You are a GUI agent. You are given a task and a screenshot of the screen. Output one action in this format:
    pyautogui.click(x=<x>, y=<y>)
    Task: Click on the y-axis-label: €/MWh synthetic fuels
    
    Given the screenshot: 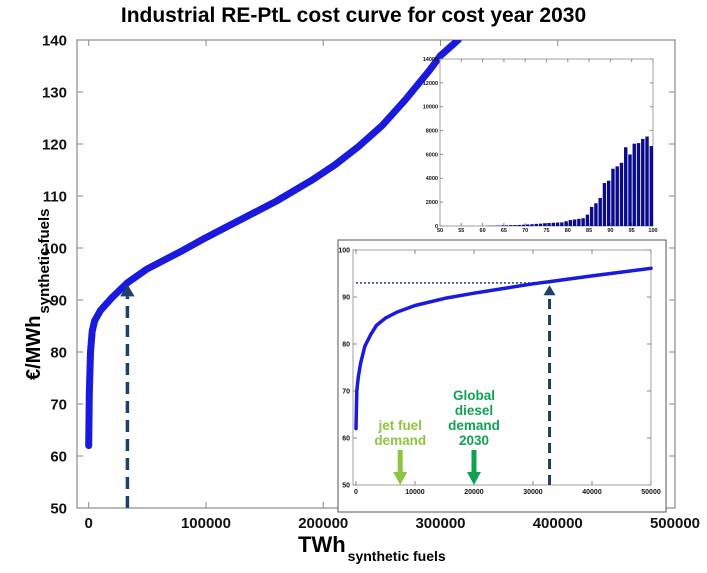 What is the action you would take?
    pyautogui.click(x=38, y=294)
    